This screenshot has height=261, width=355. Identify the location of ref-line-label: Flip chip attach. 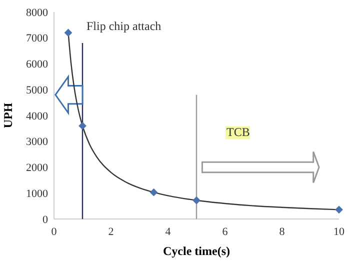
(124, 26).